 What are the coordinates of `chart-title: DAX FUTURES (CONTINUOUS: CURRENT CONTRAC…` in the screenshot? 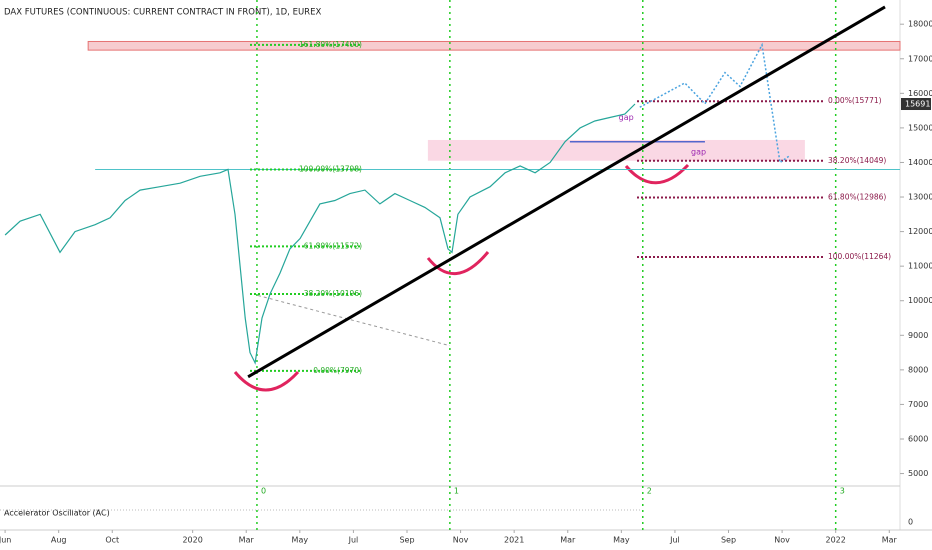 It's located at (162, 13).